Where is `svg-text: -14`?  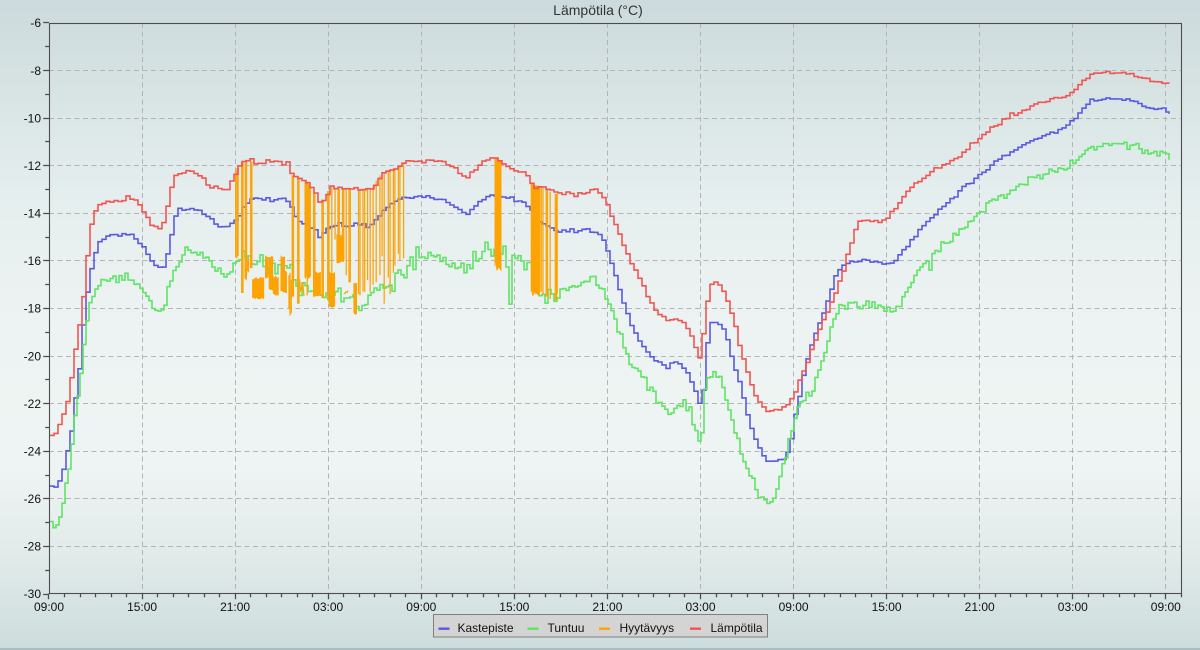
svg-text: -14 is located at coordinates (33, 214).